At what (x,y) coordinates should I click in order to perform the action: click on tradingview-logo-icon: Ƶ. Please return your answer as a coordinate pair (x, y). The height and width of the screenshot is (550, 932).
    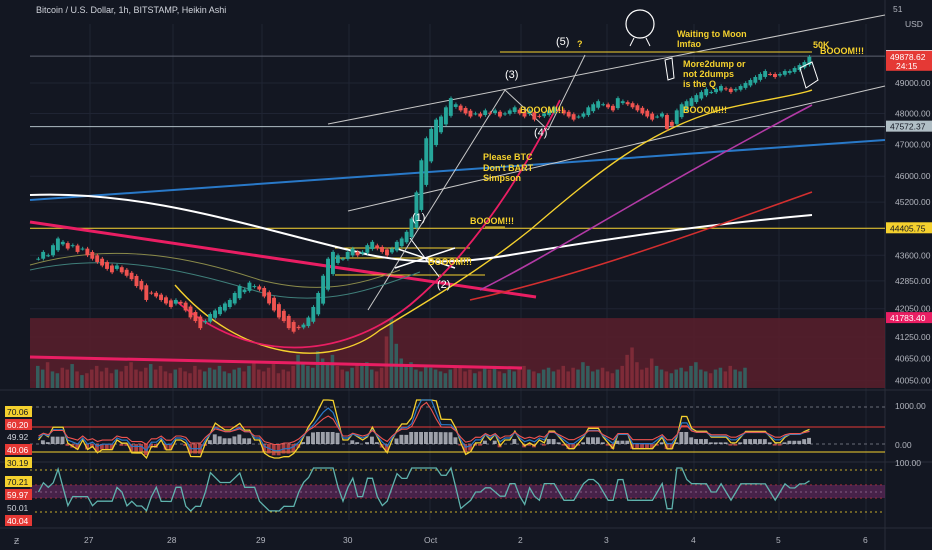
    Looking at the image, I should click on (16, 541).